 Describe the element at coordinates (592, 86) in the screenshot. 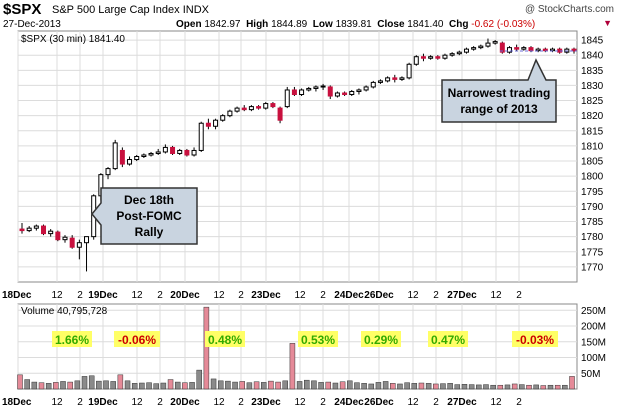

I see `price-y-tick-label: 1830` at that location.